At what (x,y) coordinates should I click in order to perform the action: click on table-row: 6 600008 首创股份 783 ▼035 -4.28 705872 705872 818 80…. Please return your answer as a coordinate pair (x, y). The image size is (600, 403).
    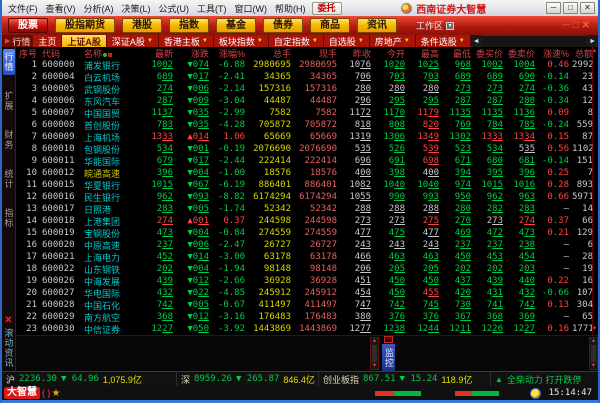
    Looking at the image, I should click on (307, 125).